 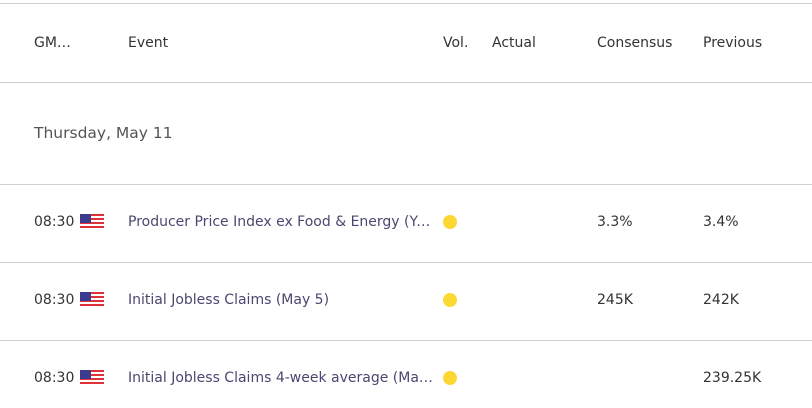 I want to click on event-name: Initial Jobless Claims (May 5), so click(x=229, y=300).